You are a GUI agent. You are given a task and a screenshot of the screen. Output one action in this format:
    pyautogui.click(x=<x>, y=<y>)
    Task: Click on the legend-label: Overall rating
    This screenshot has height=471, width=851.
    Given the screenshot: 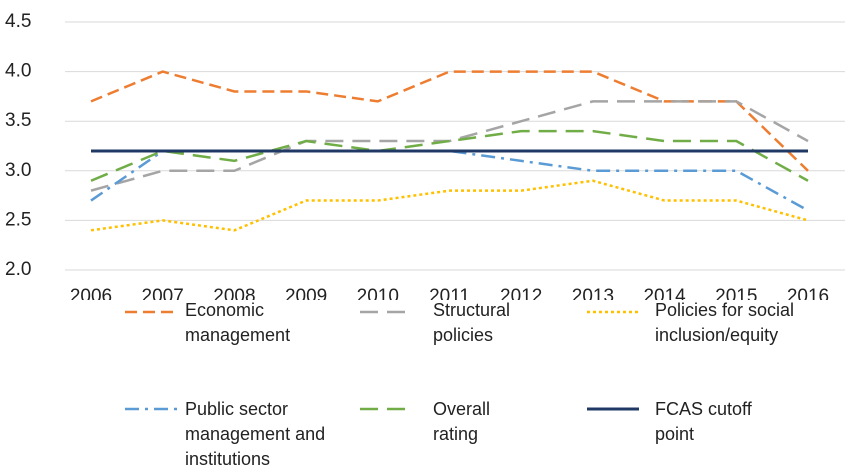 What is the action you would take?
    pyautogui.click(x=462, y=421)
    